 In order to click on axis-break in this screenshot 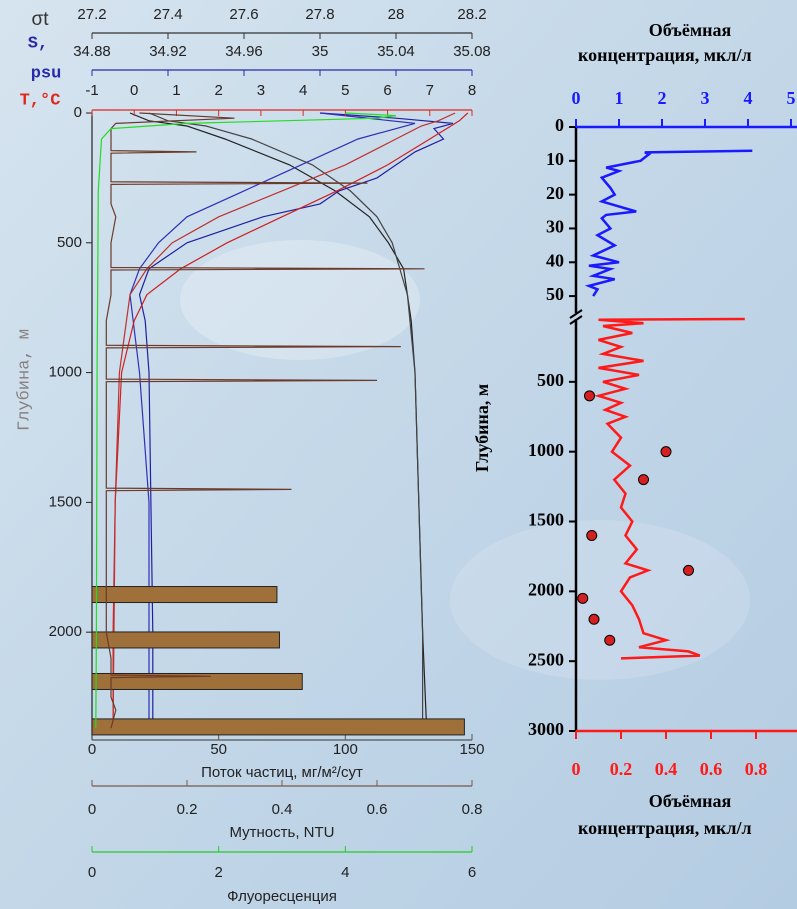, I will do `click(576, 317)`.